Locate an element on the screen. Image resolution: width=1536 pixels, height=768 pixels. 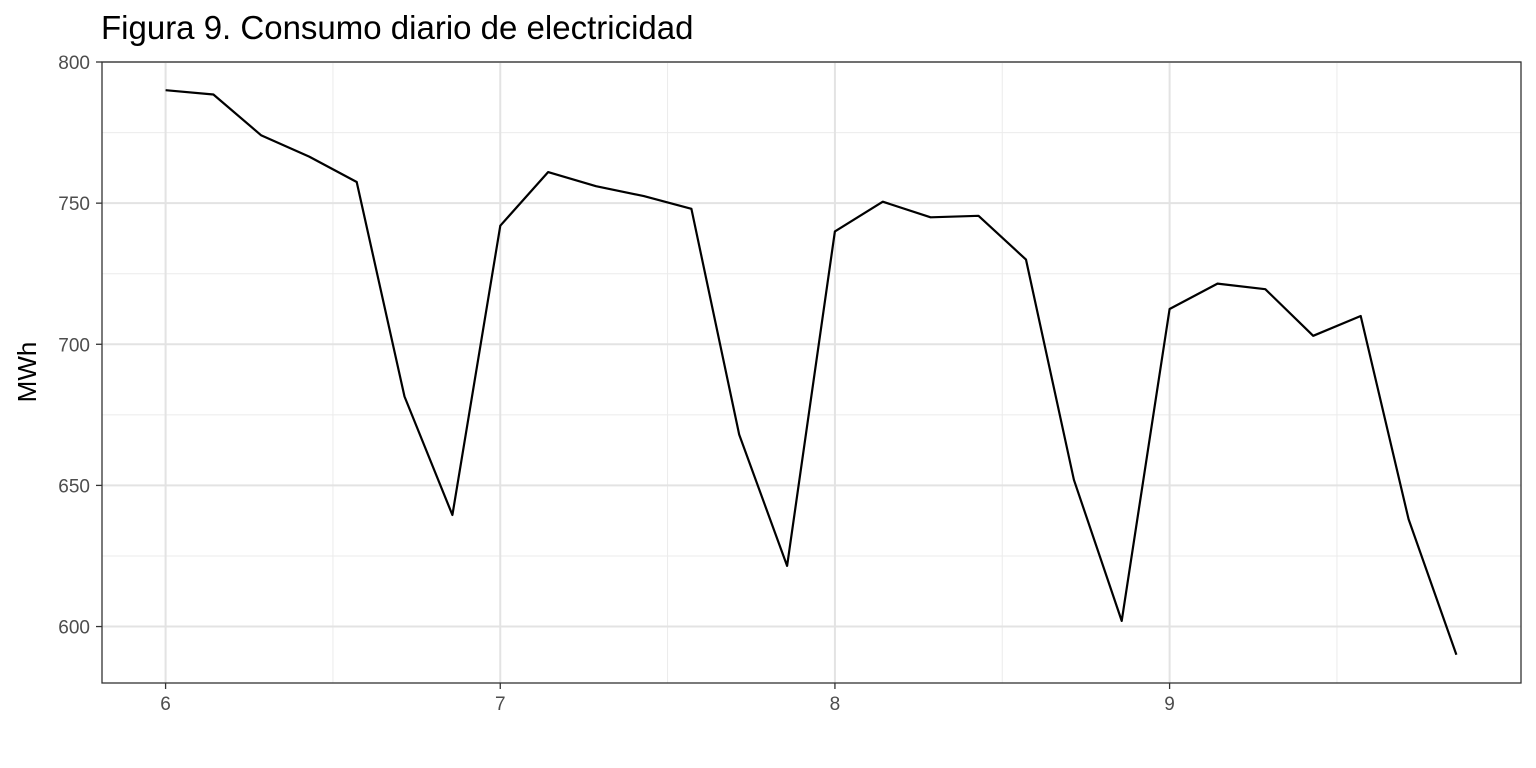
chart-title: Figura 9. Consumo diario de electricidad is located at coordinates (397, 27).